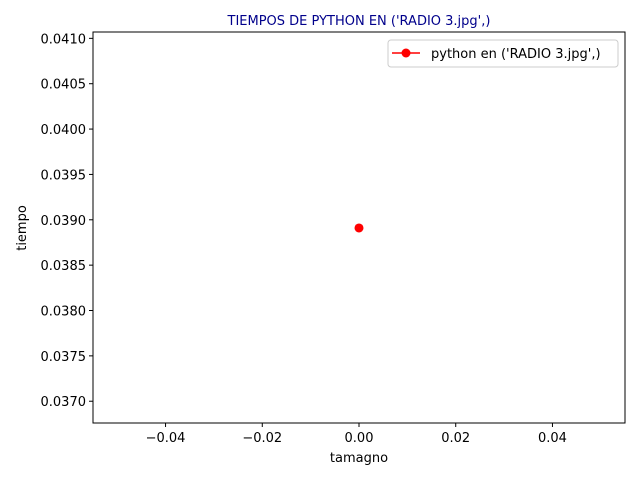  What do you see at coordinates (64, 175) in the screenshot?
I see `y-tick-label: 0.0395` at bounding box center [64, 175].